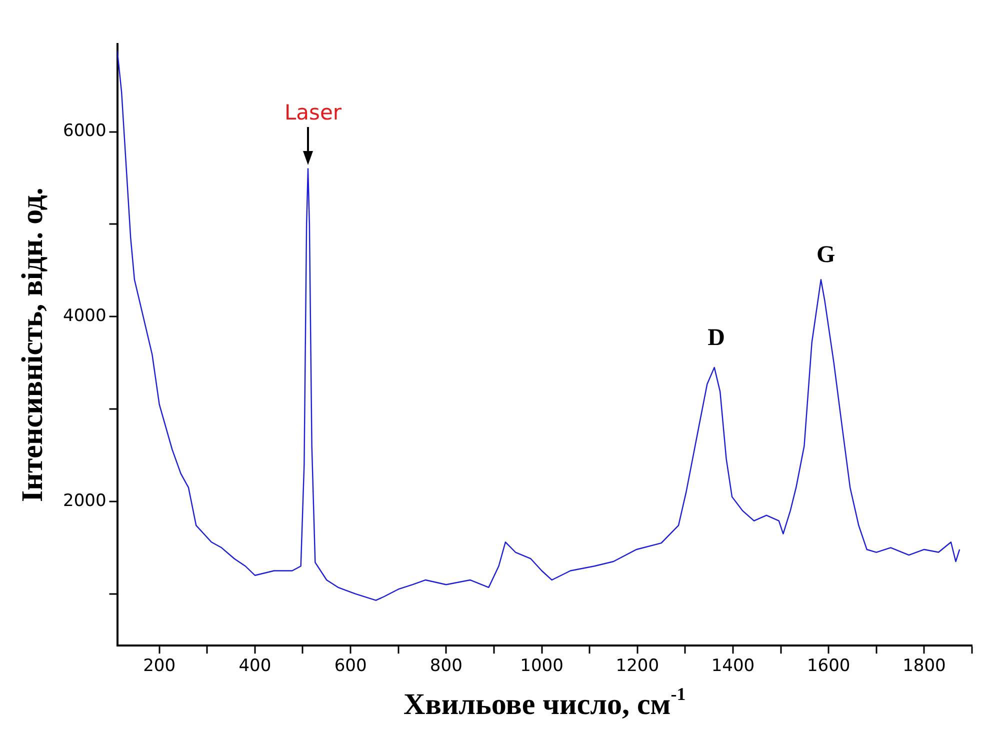  What do you see at coordinates (733, 666) in the screenshot?
I see `x-tick-label: 1400` at bounding box center [733, 666].